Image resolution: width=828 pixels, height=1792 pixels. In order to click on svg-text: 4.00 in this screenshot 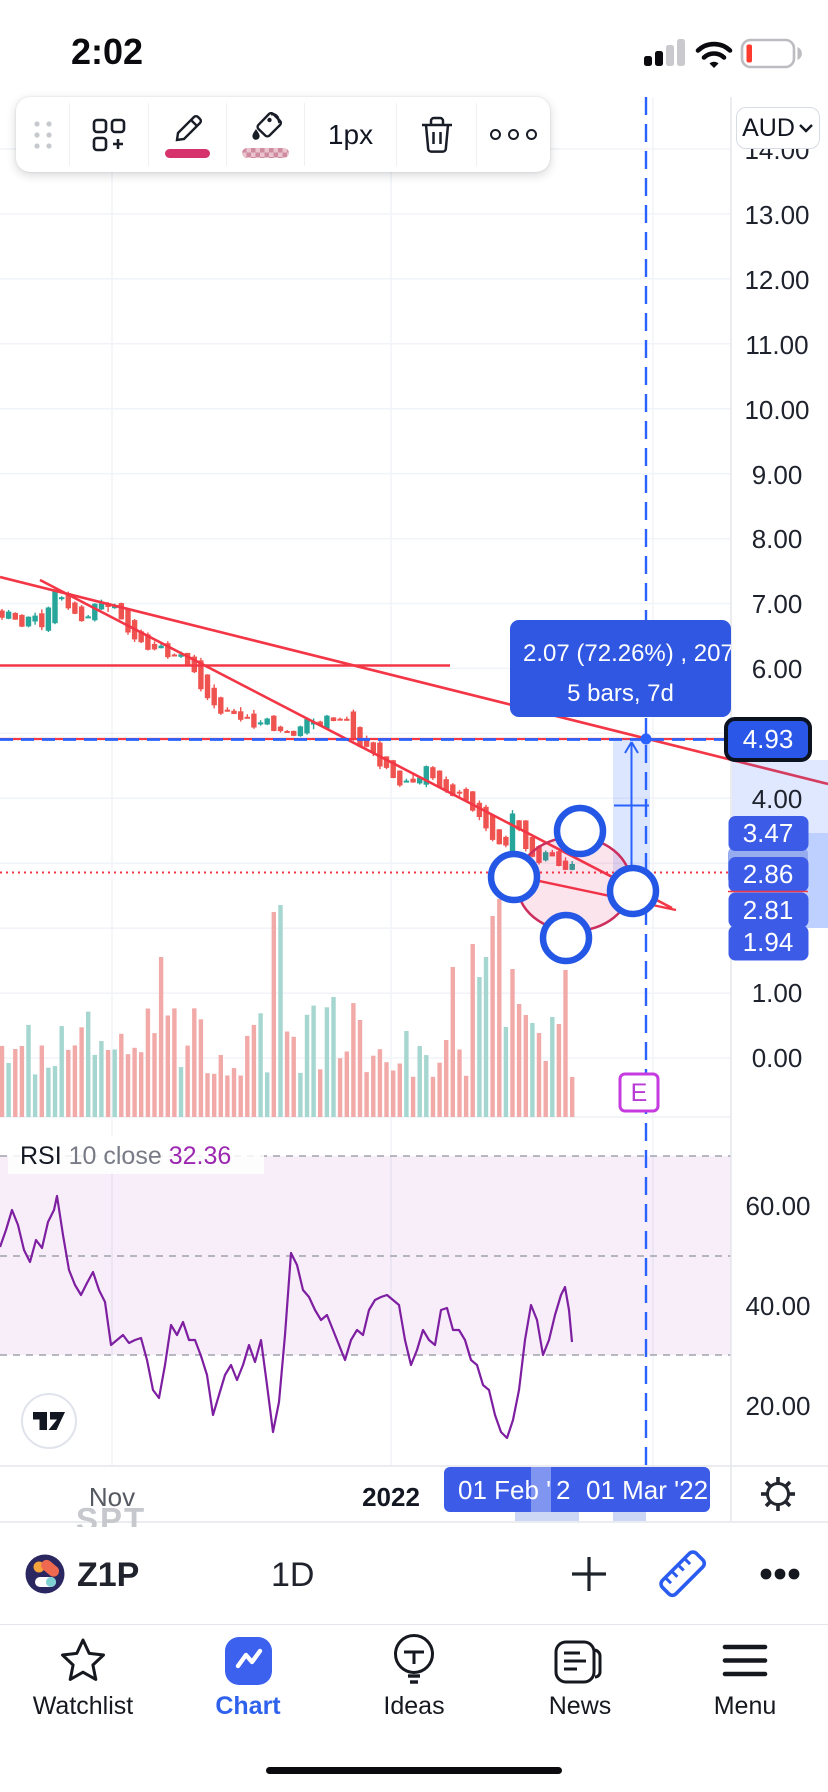, I will do `click(777, 799)`.